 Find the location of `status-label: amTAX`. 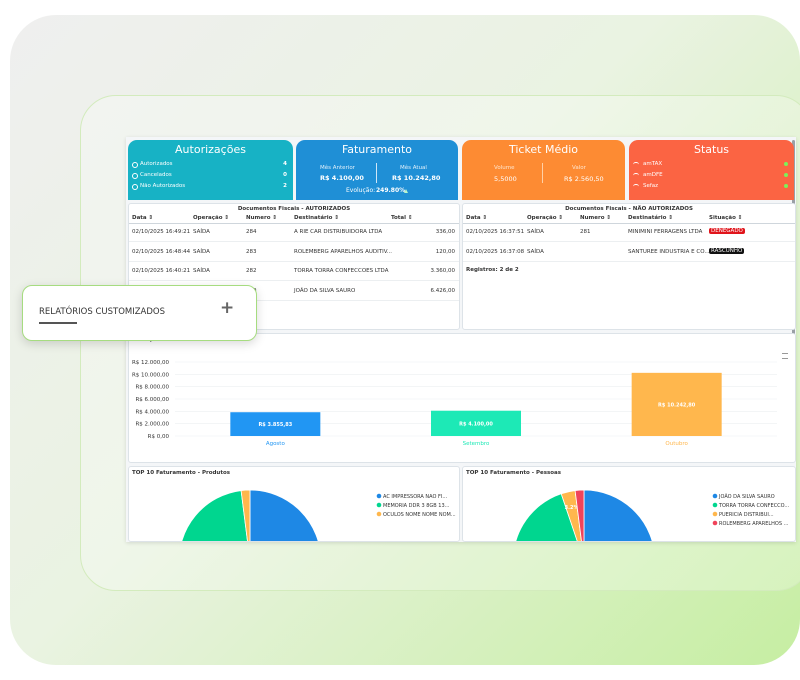

status-label: amTAX is located at coordinates (653, 164).